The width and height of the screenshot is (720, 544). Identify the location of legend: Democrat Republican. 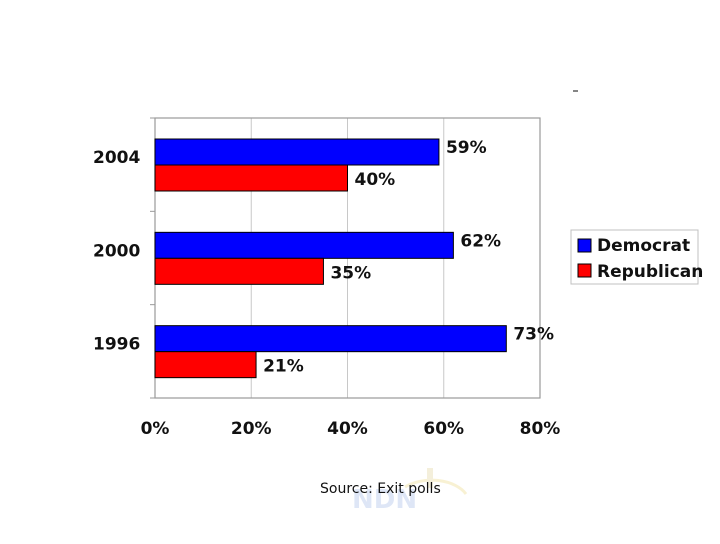
(636, 257).